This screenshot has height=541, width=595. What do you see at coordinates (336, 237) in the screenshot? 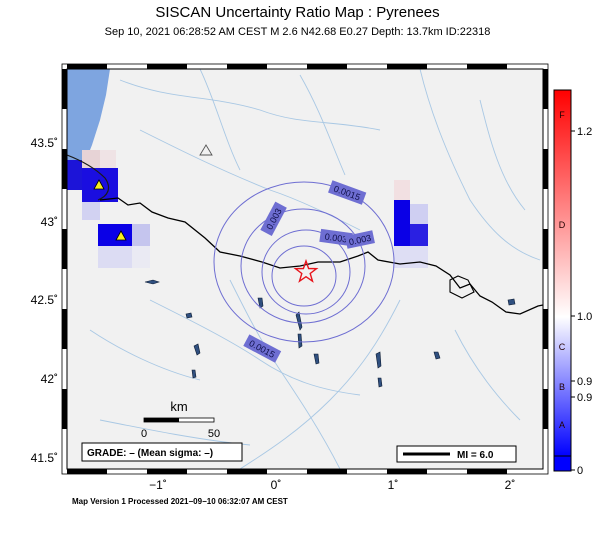
I see `contour-label-3: 0.003` at bounding box center [336, 237].